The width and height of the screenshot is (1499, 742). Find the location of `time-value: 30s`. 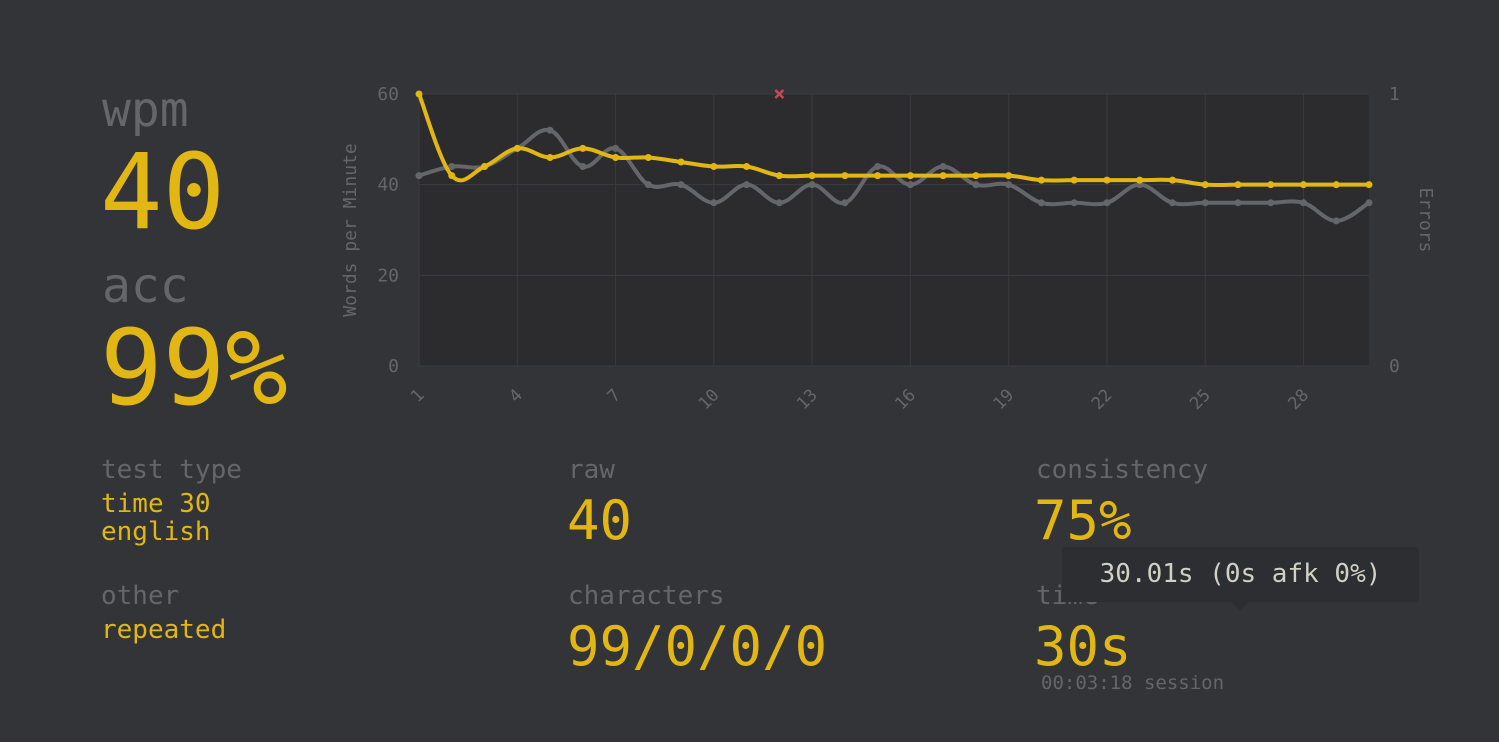

time-value: 30s is located at coordinates (1083, 646).